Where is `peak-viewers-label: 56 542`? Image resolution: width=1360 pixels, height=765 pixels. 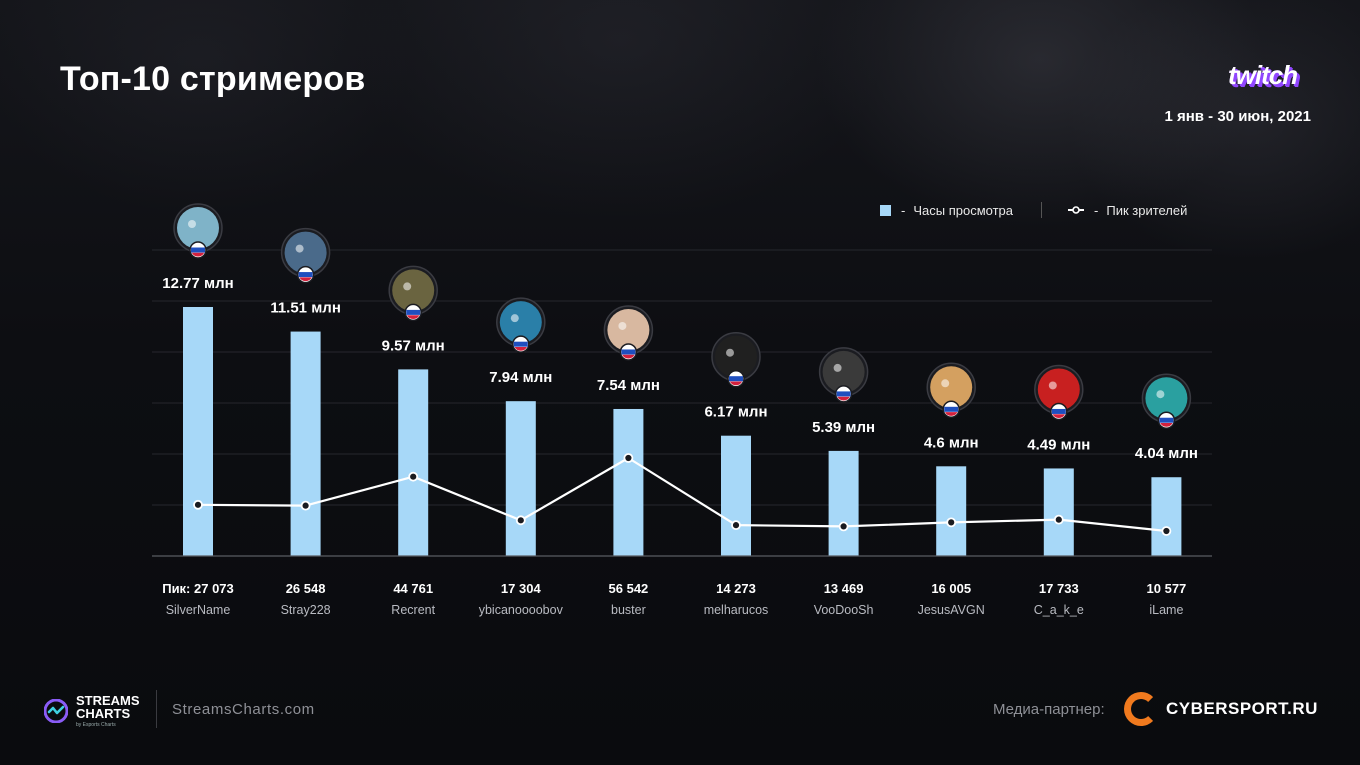
peak-viewers-label: 56 542 is located at coordinates (629, 588).